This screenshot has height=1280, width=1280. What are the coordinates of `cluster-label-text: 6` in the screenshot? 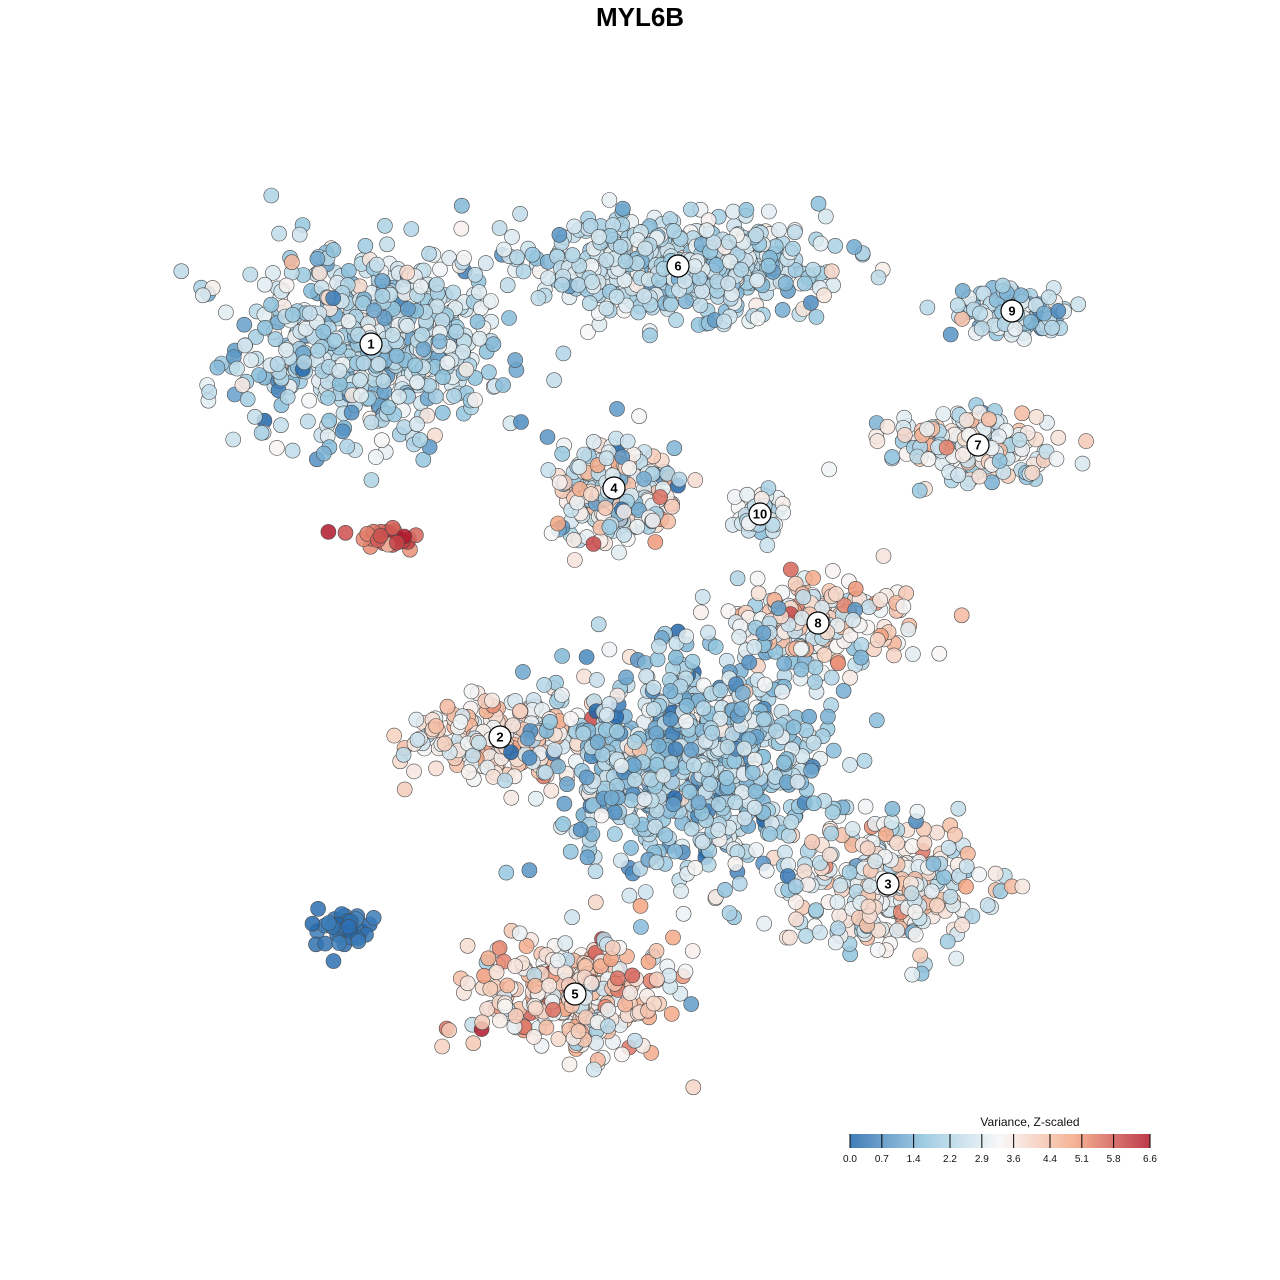 It's located at (677, 266).